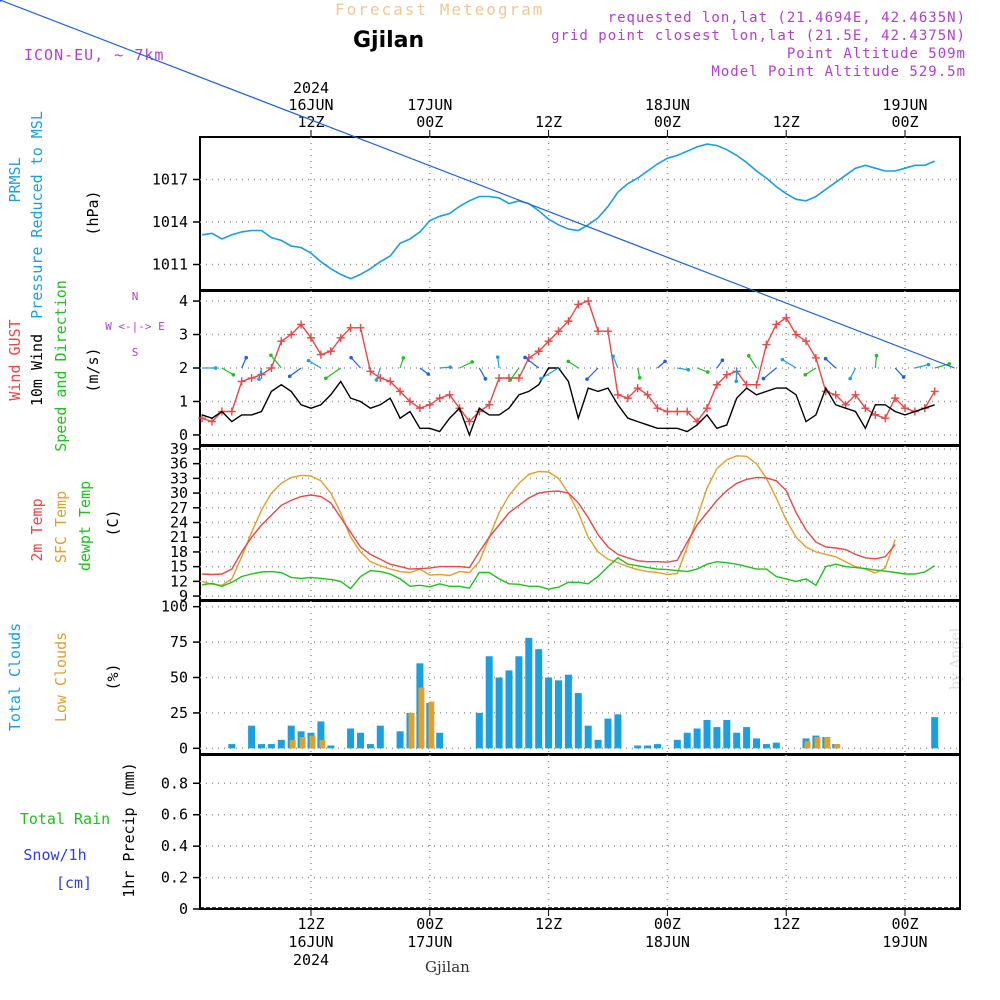  I want to click on precip-ytick-label: 0, so click(183, 909).